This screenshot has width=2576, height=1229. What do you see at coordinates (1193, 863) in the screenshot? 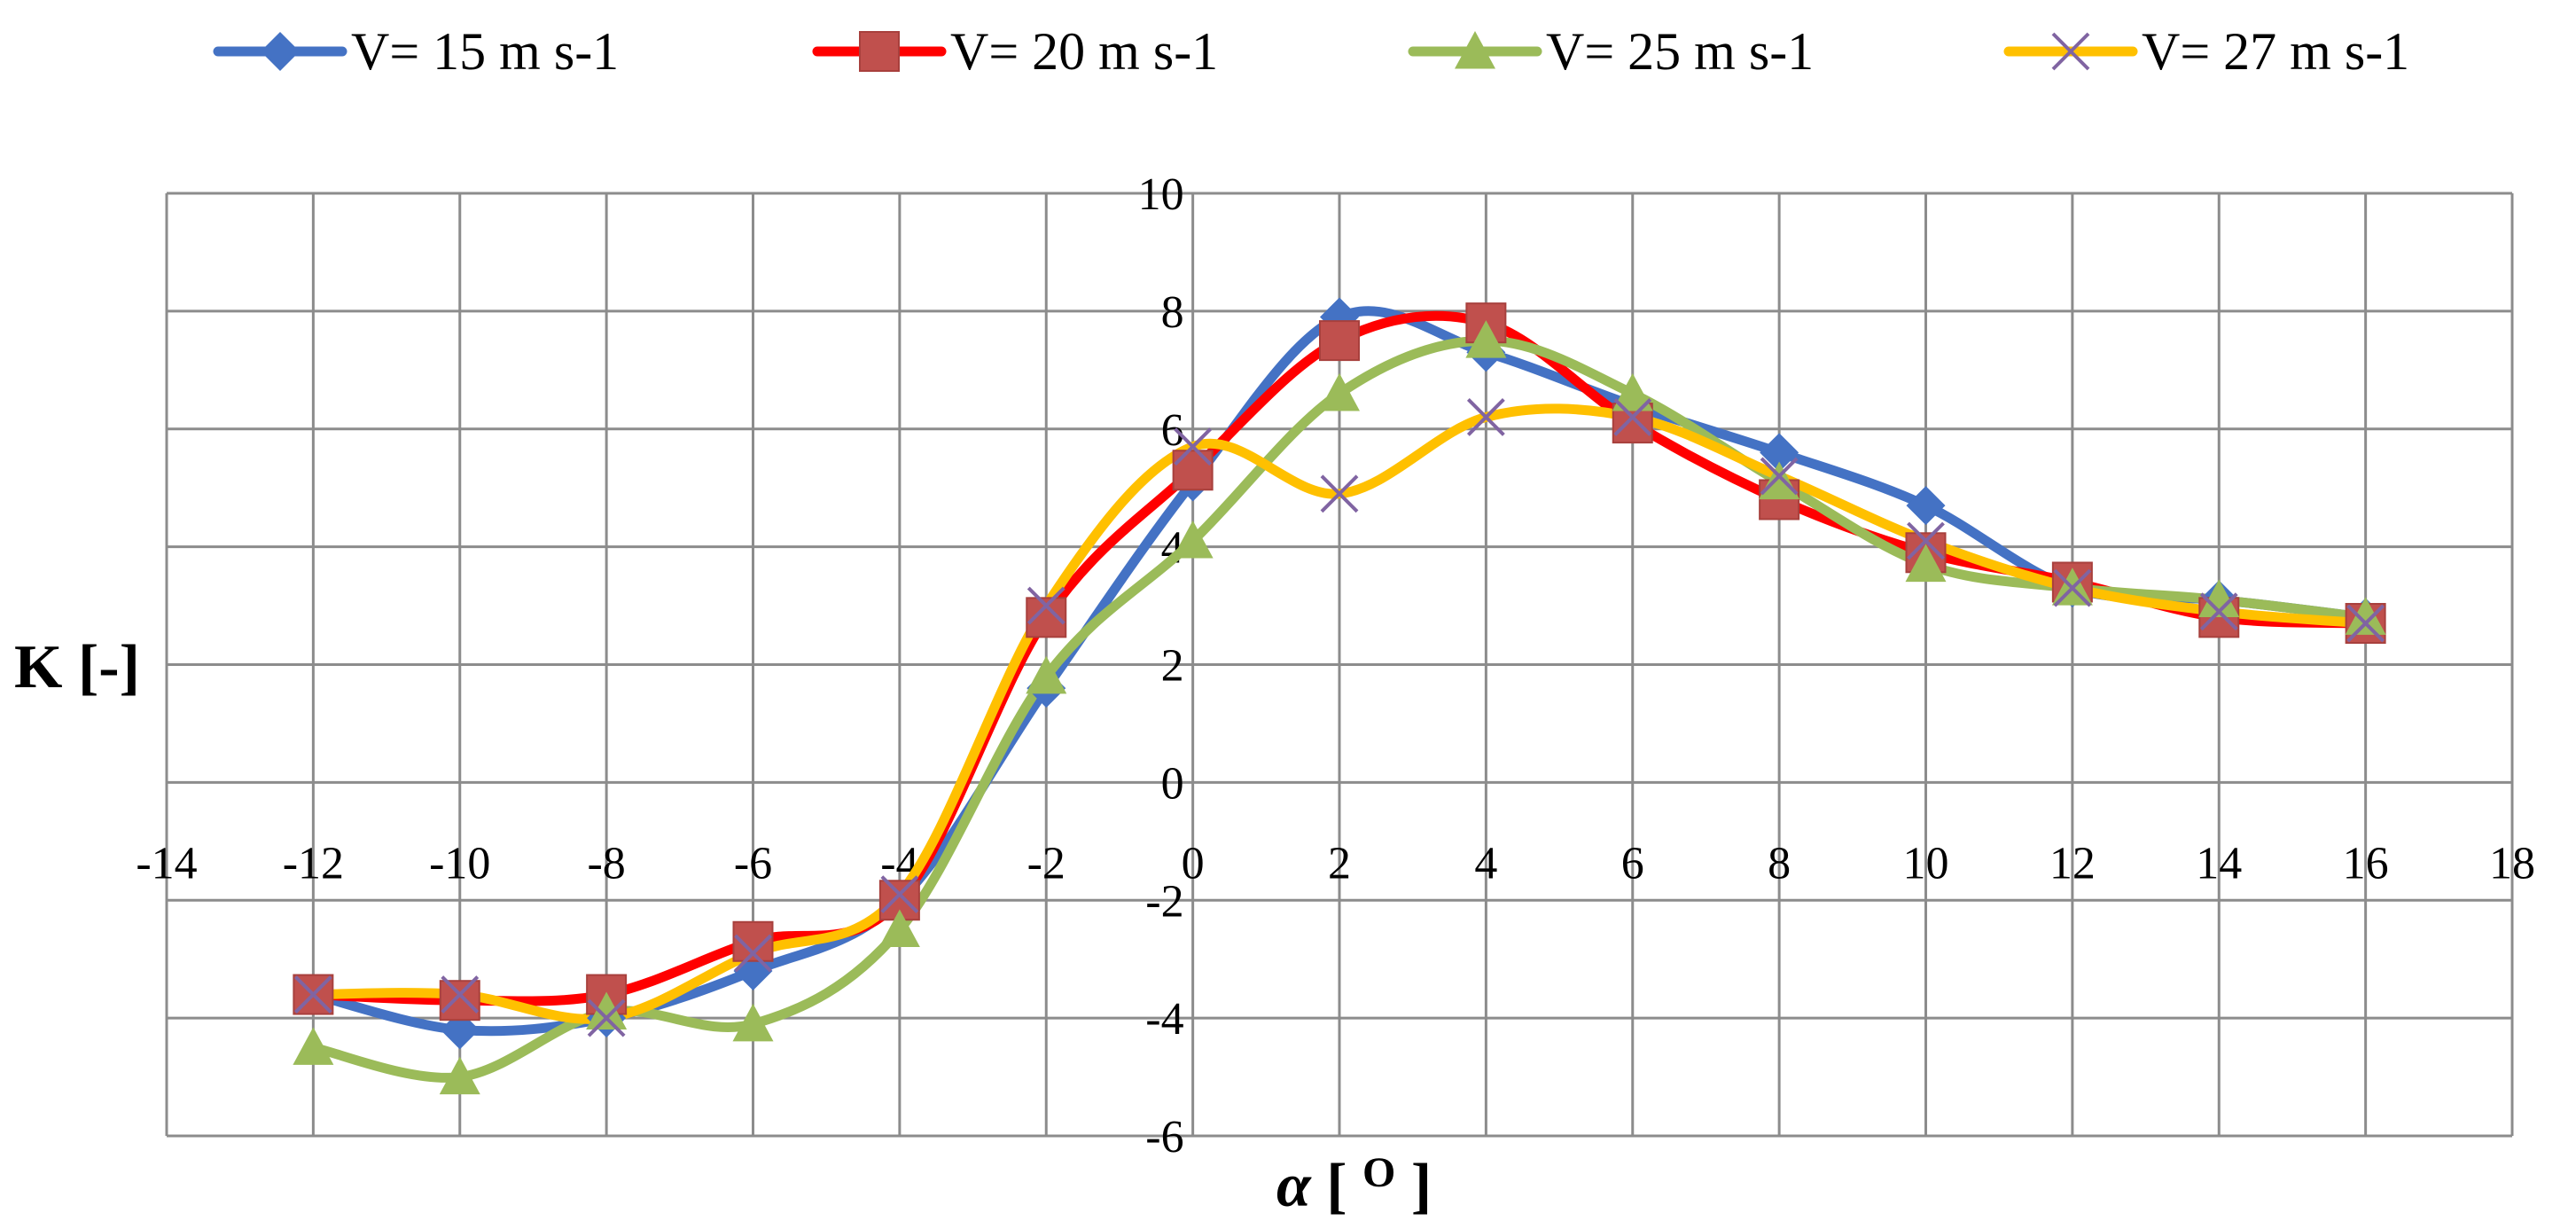
I see `x-tick-label: 0` at bounding box center [1193, 863].